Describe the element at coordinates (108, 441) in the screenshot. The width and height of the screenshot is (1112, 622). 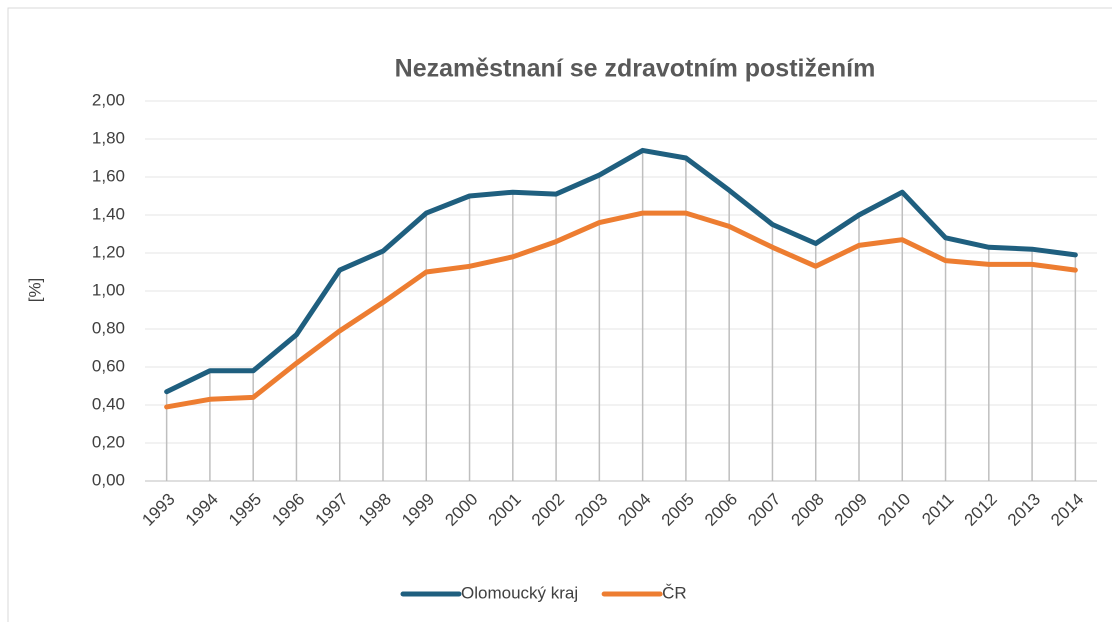
I see `y-tick-label: 0,20` at that location.